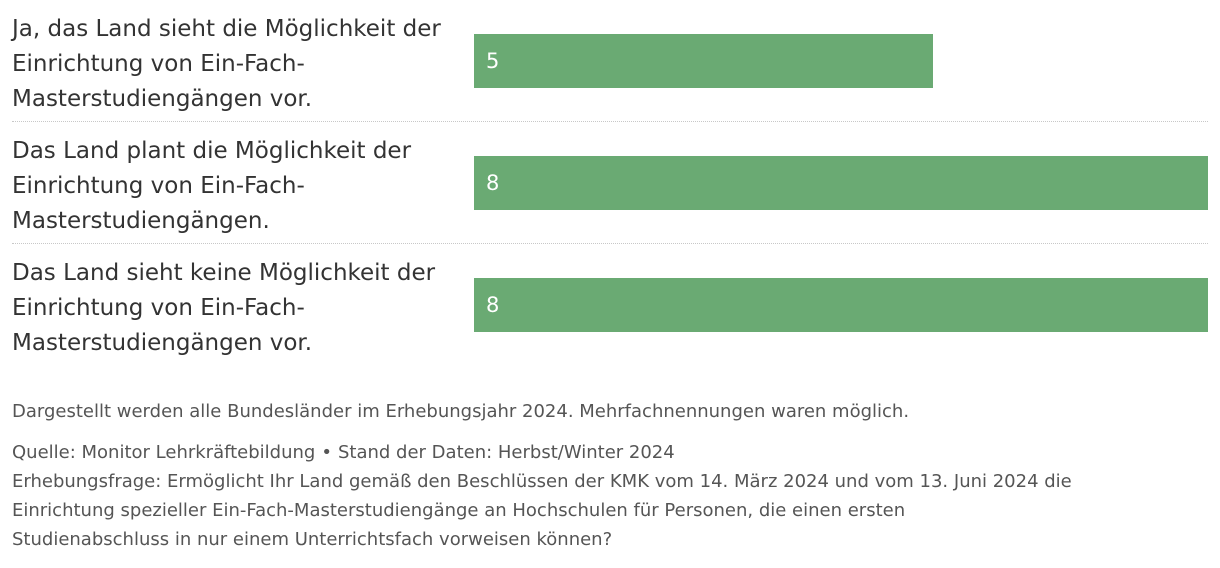 This screenshot has width=1220, height=568. What do you see at coordinates (212, 151) in the screenshot?
I see `category-label-line: Das Land plant die Möglichkeit der` at bounding box center [212, 151].